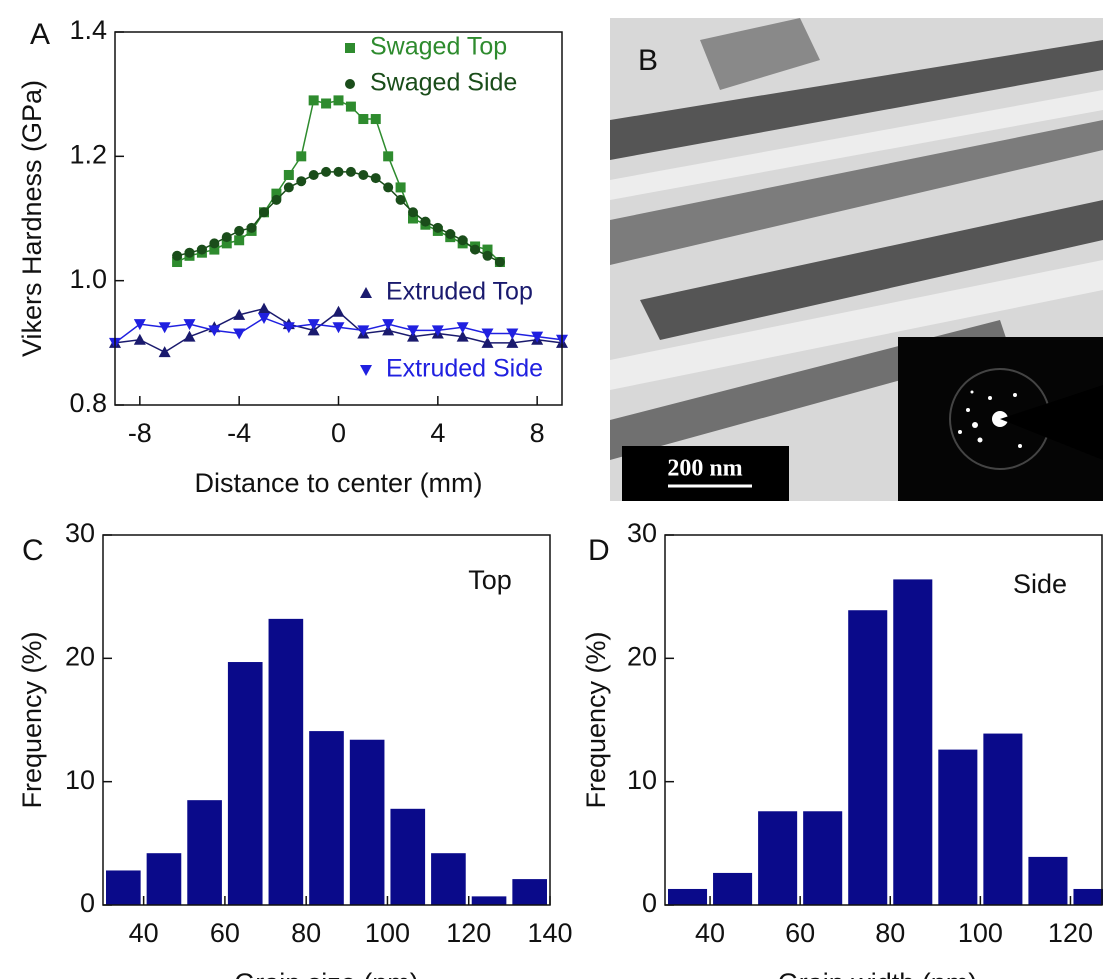 Image resolution: width=1103 pixels, height=979 pixels. I want to click on series-line, so click(338, 217).